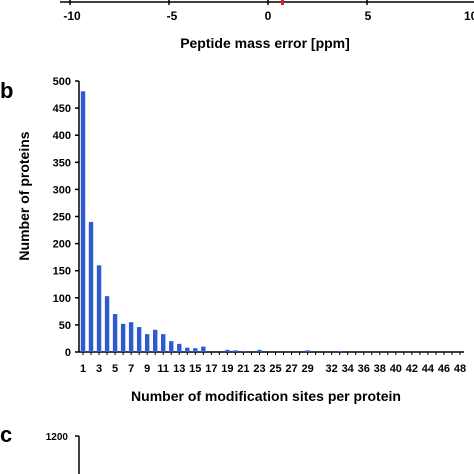 The image size is (474, 474). I want to click on top-x-axis-label: Peptide mass error [ppm], so click(265, 43).